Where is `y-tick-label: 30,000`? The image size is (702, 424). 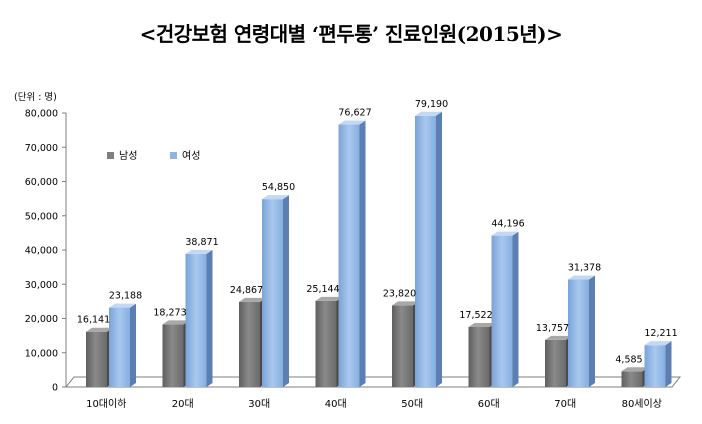 y-tick-label: 30,000 is located at coordinates (41, 285).